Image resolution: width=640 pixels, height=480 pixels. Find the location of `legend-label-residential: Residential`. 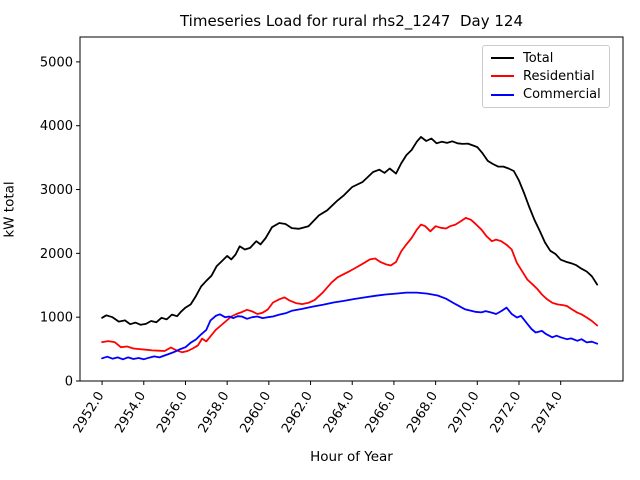

legend-label-residential: Residential is located at coordinates (559, 76).